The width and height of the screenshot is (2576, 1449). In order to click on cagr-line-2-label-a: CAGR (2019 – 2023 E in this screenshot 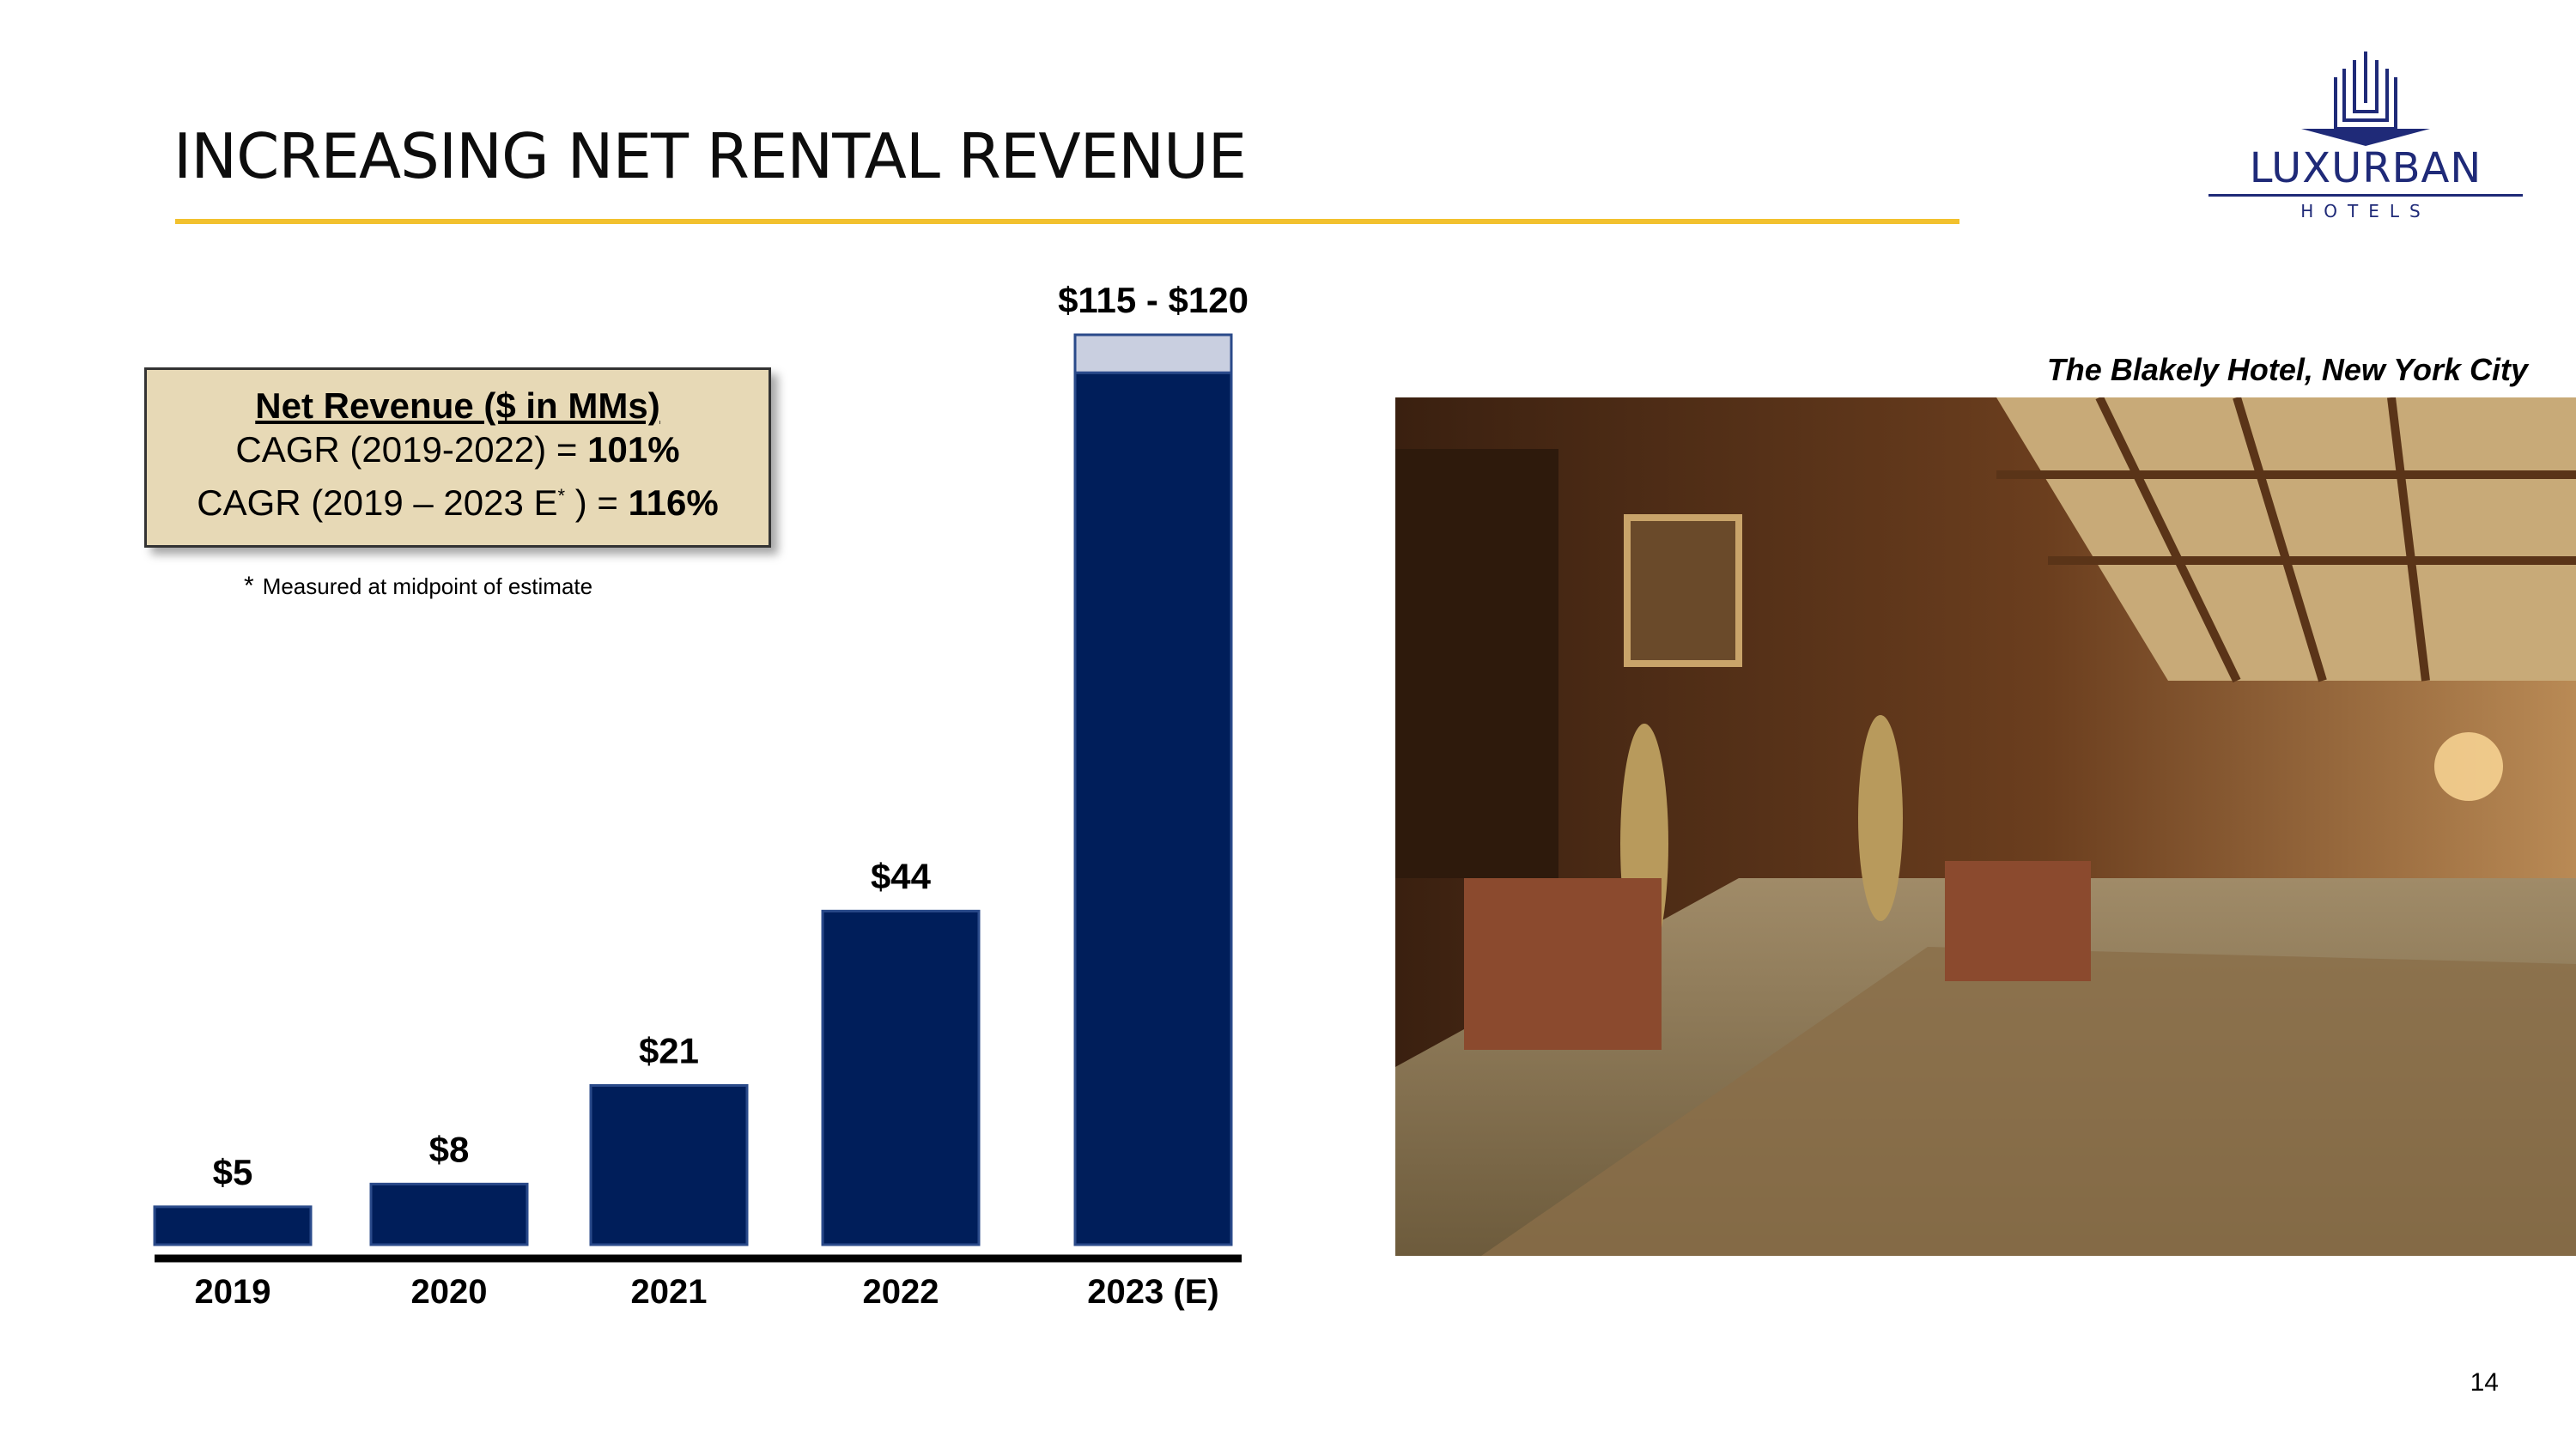, I will do `click(377, 503)`.